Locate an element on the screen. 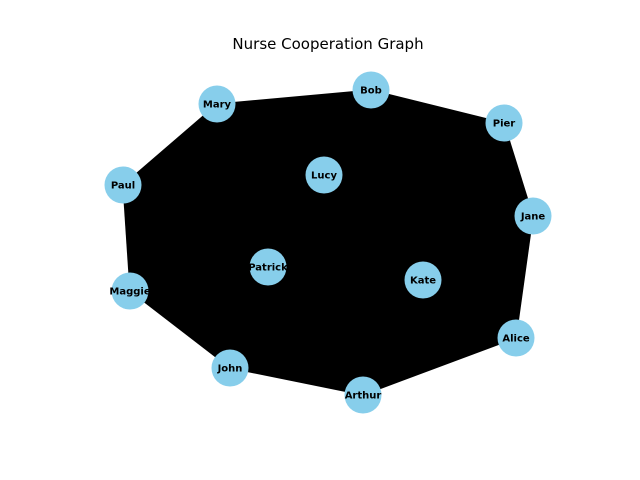 The height and width of the screenshot is (480, 640). edge-pier-paul is located at coordinates (313, 154).